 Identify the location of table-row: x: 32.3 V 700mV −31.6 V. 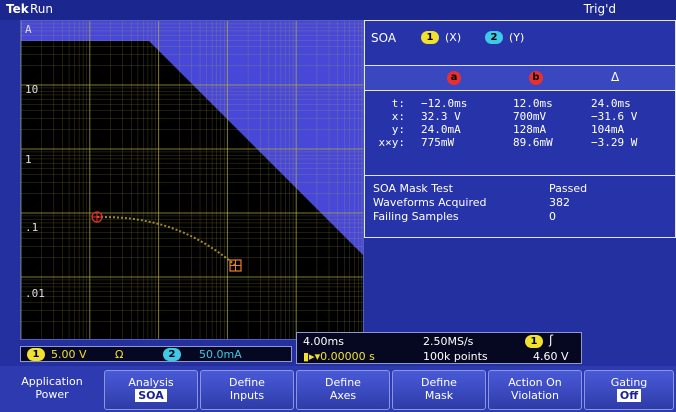
(520, 116).